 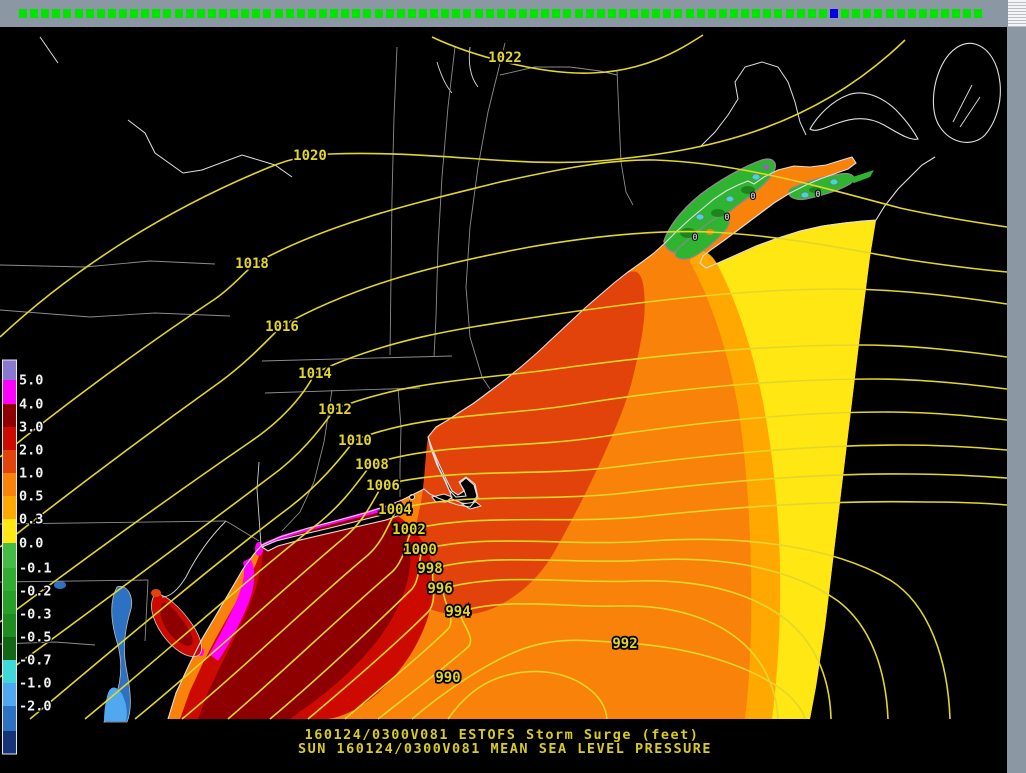 What do you see at coordinates (742, 207) in the screenshot?
I see `fundy-orange-spot` at bounding box center [742, 207].